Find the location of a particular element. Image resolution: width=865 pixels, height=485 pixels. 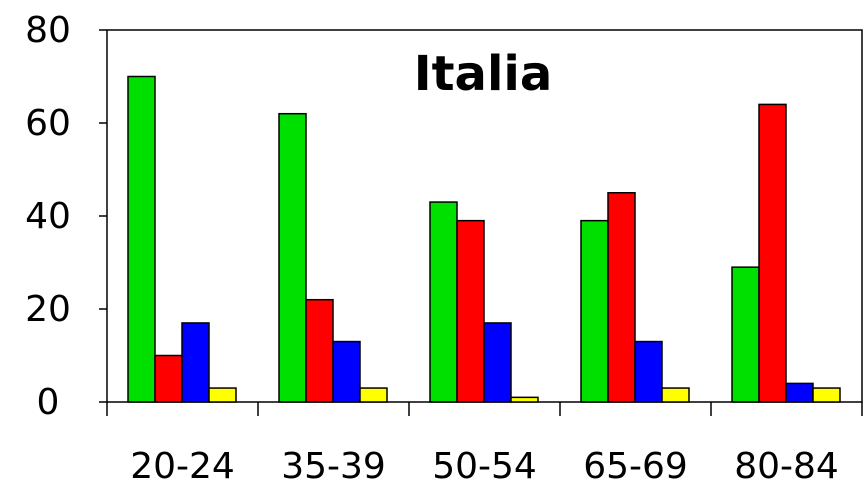

y-tick-label: 60 is located at coordinates (48, 123).